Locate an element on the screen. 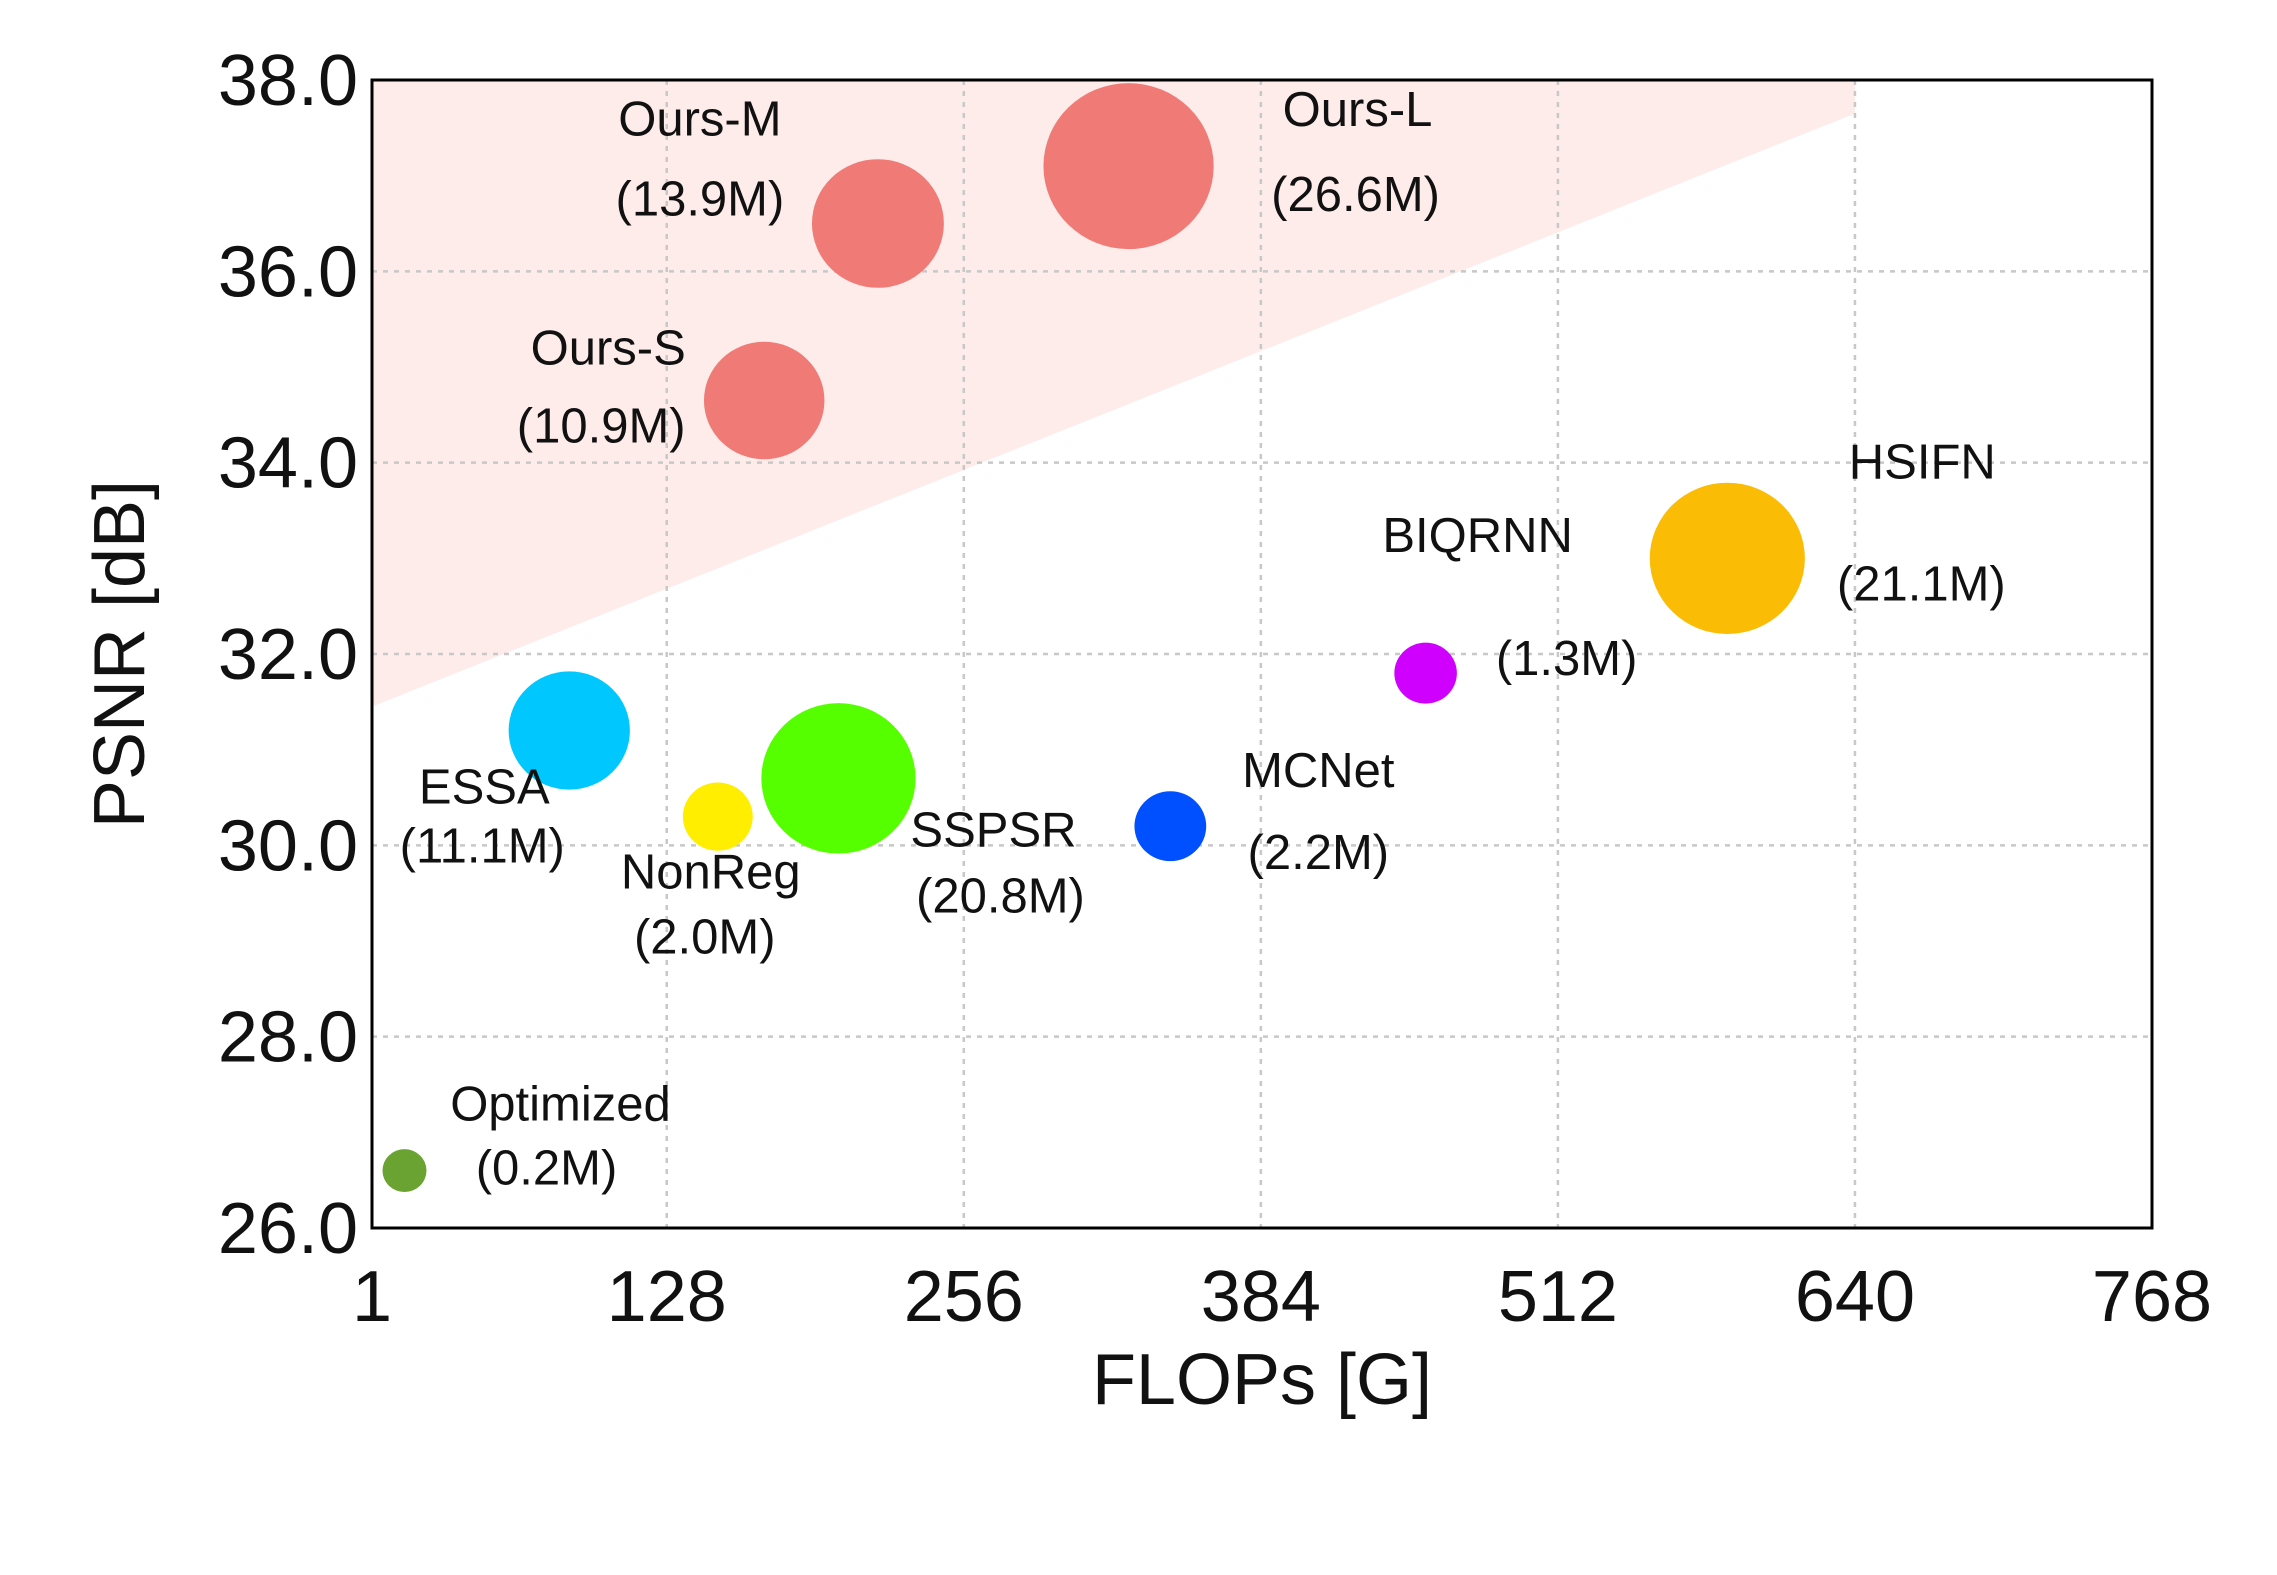 This screenshot has height=1575, width=2277. x-axis-label: FLOPs [G] is located at coordinates (1262, 1380).